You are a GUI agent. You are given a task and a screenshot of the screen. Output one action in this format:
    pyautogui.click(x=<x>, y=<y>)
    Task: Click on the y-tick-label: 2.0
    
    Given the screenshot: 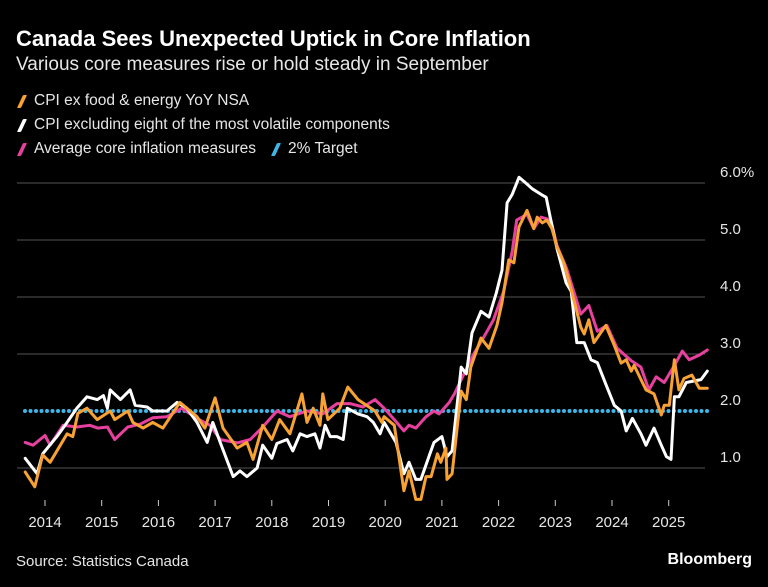 What is the action you would take?
    pyautogui.click(x=730, y=400)
    